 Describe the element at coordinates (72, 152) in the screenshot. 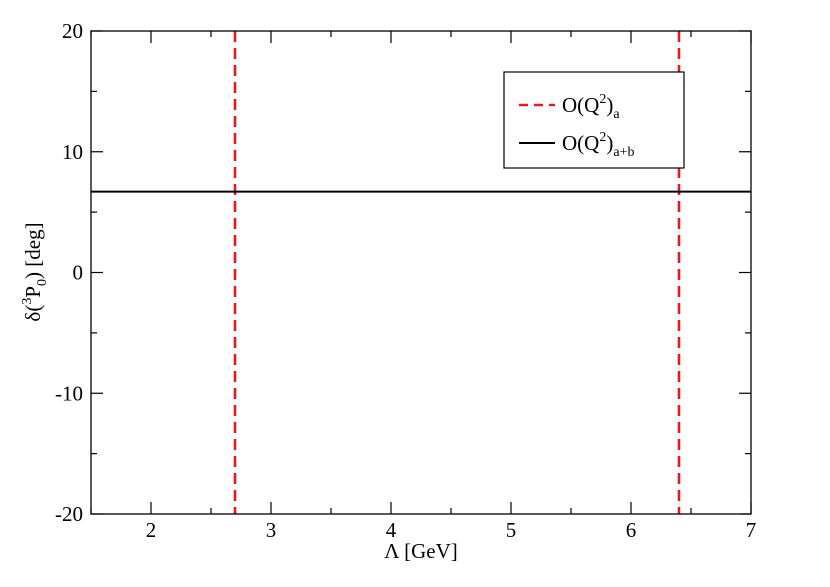

I see `y-tick-label: 10` at that location.